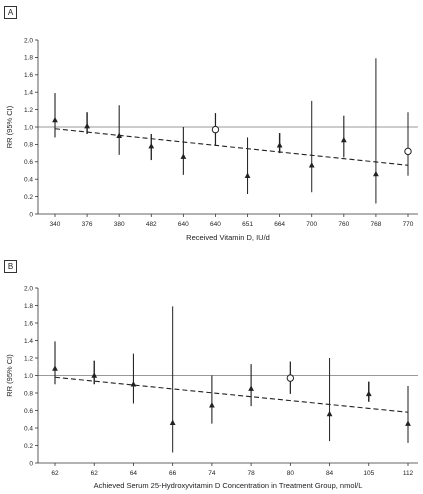 The image size is (423, 494). What do you see at coordinates (408, 473) in the screenshot?
I see `x-tick-label: 112` at bounding box center [408, 473].